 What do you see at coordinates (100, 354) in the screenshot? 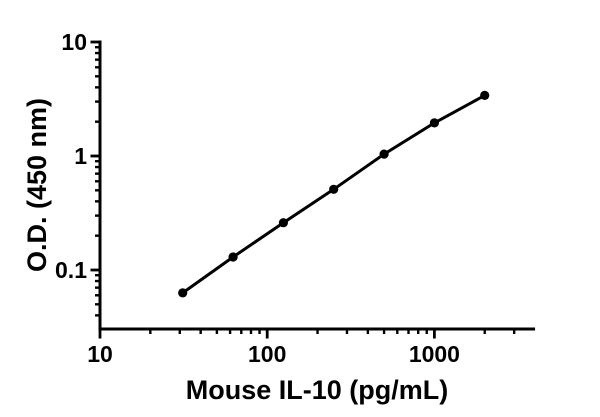
I see `x-tick-label: 10` at bounding box center [100, 354].